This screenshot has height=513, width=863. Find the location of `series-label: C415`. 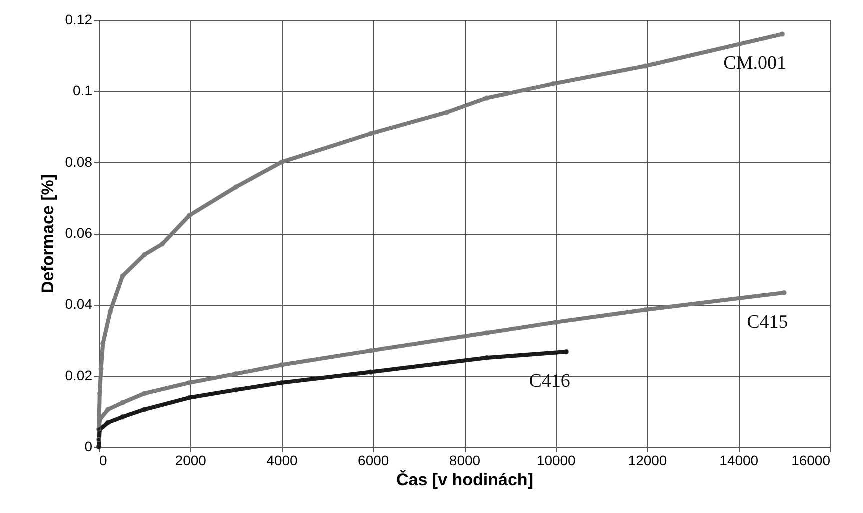

series-label: C415 is located at coordinates (767, 322).